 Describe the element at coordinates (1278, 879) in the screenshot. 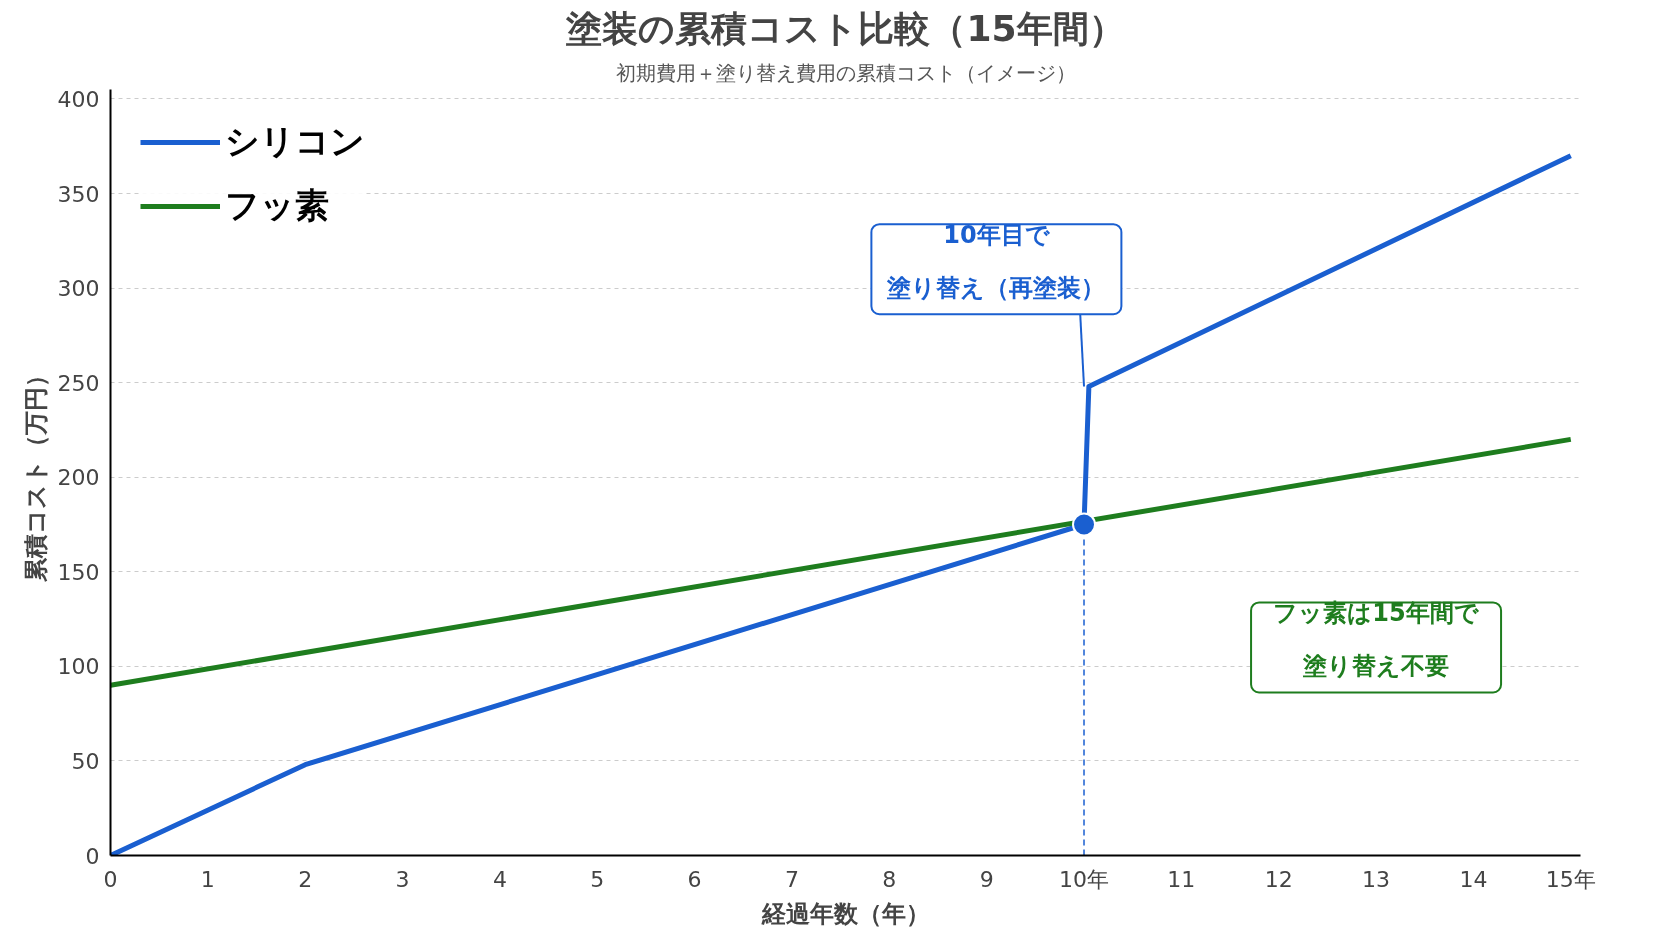

I see `x-tick-label: 12` at that location.